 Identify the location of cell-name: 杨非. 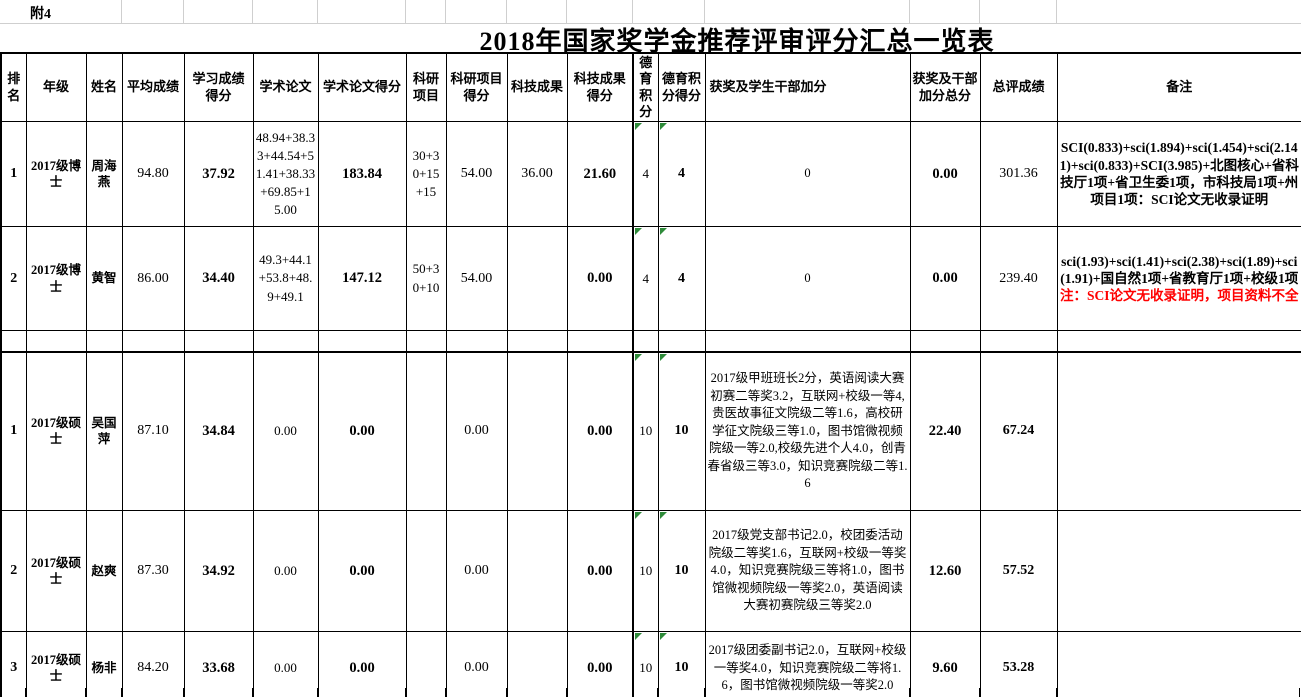
(104, 664).